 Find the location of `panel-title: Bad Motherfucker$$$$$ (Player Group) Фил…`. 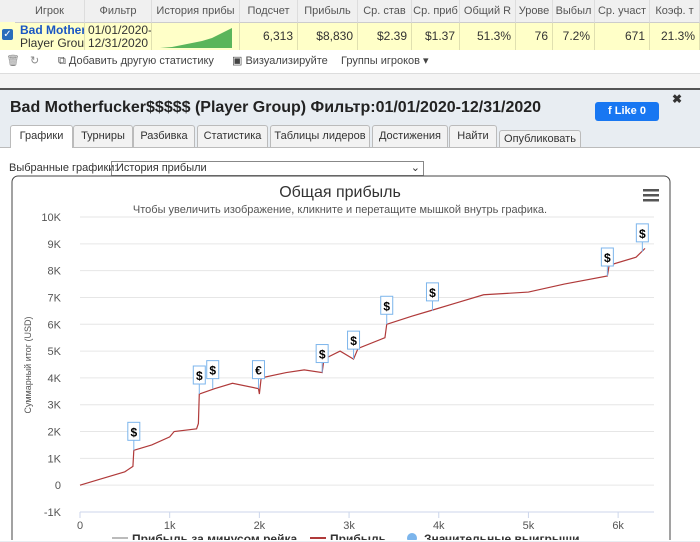

panel-title: Bad Motherfucker$$$$$ (Player Group) Фил… is located at coordinates (276, 107).